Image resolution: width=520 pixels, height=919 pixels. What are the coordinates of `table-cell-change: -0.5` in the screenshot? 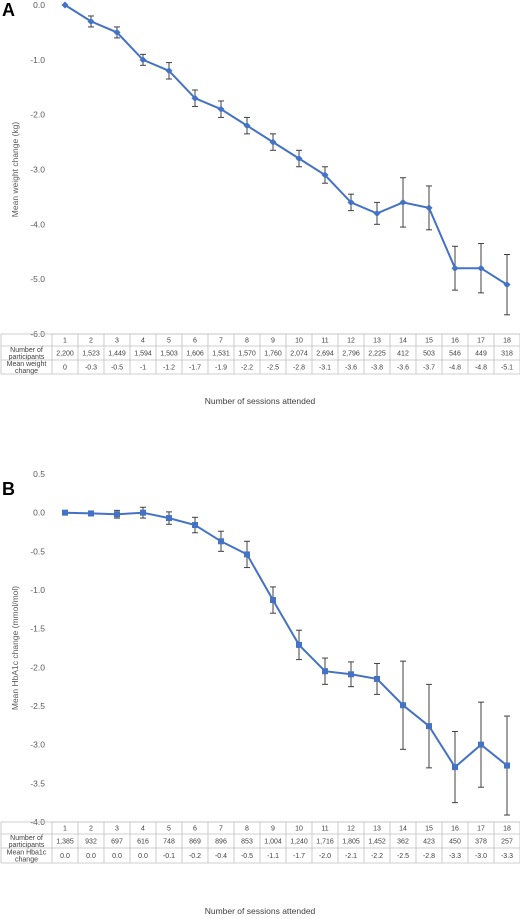 It's located at (117, 368).